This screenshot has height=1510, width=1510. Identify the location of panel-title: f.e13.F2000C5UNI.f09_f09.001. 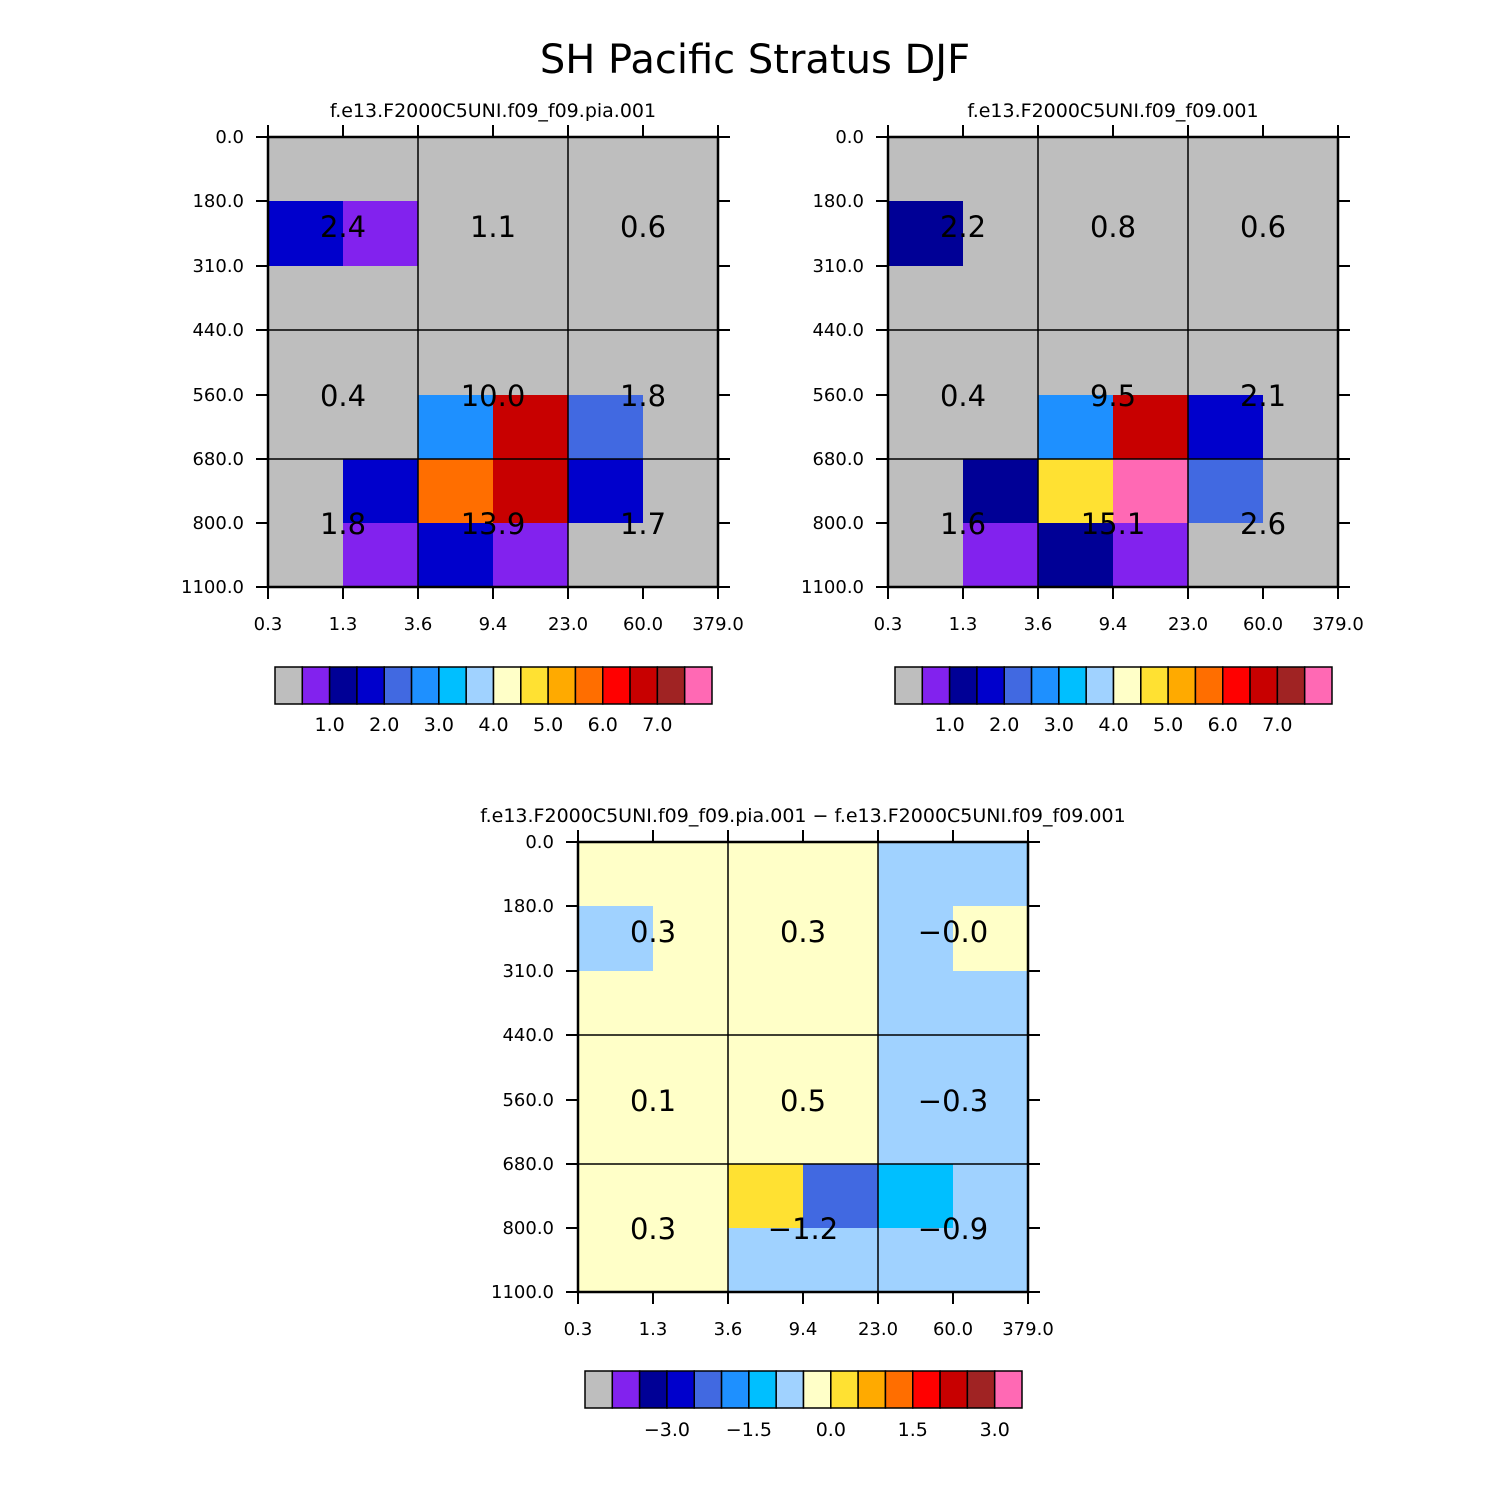
(1112, 111).